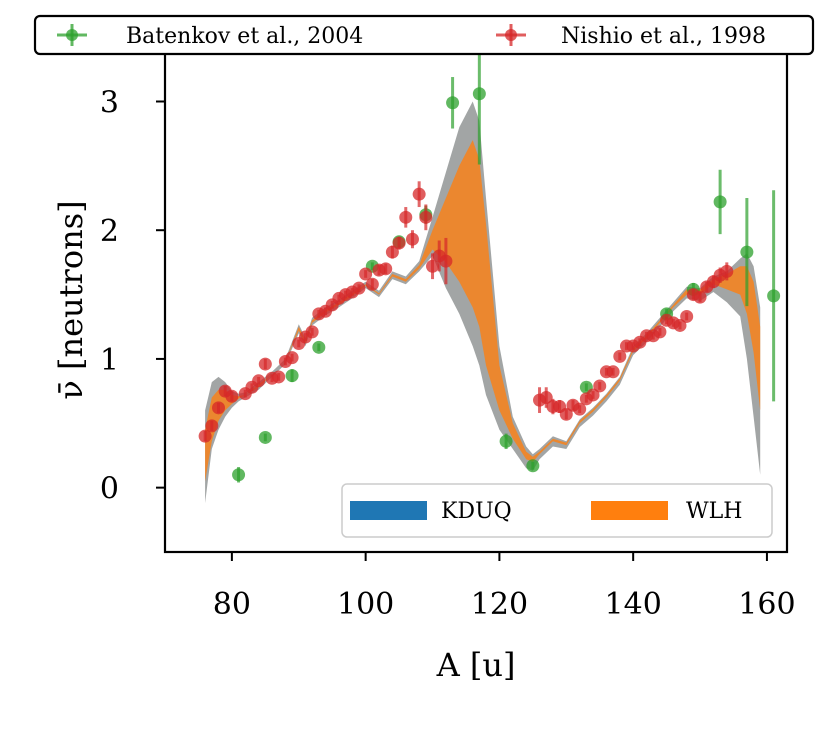 Image resolution: width=830 pixels, height=732 pixels. I want to click on nishio-legend-marker, so click(511, 35).